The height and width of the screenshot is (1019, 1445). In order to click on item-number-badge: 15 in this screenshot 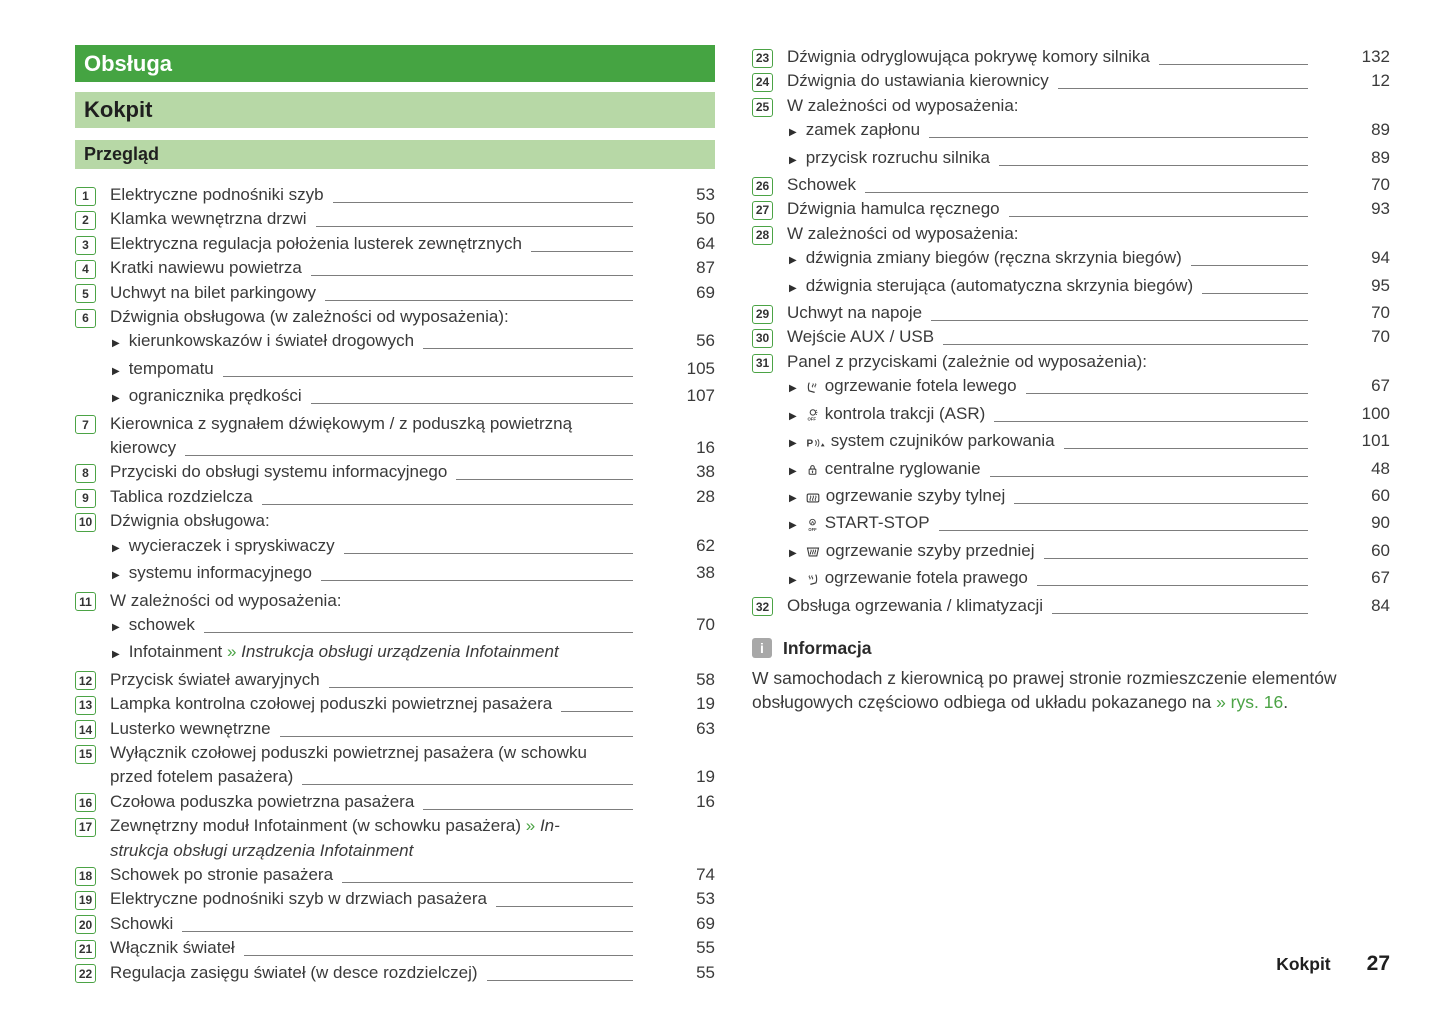, I will do `click(85, 754)`.